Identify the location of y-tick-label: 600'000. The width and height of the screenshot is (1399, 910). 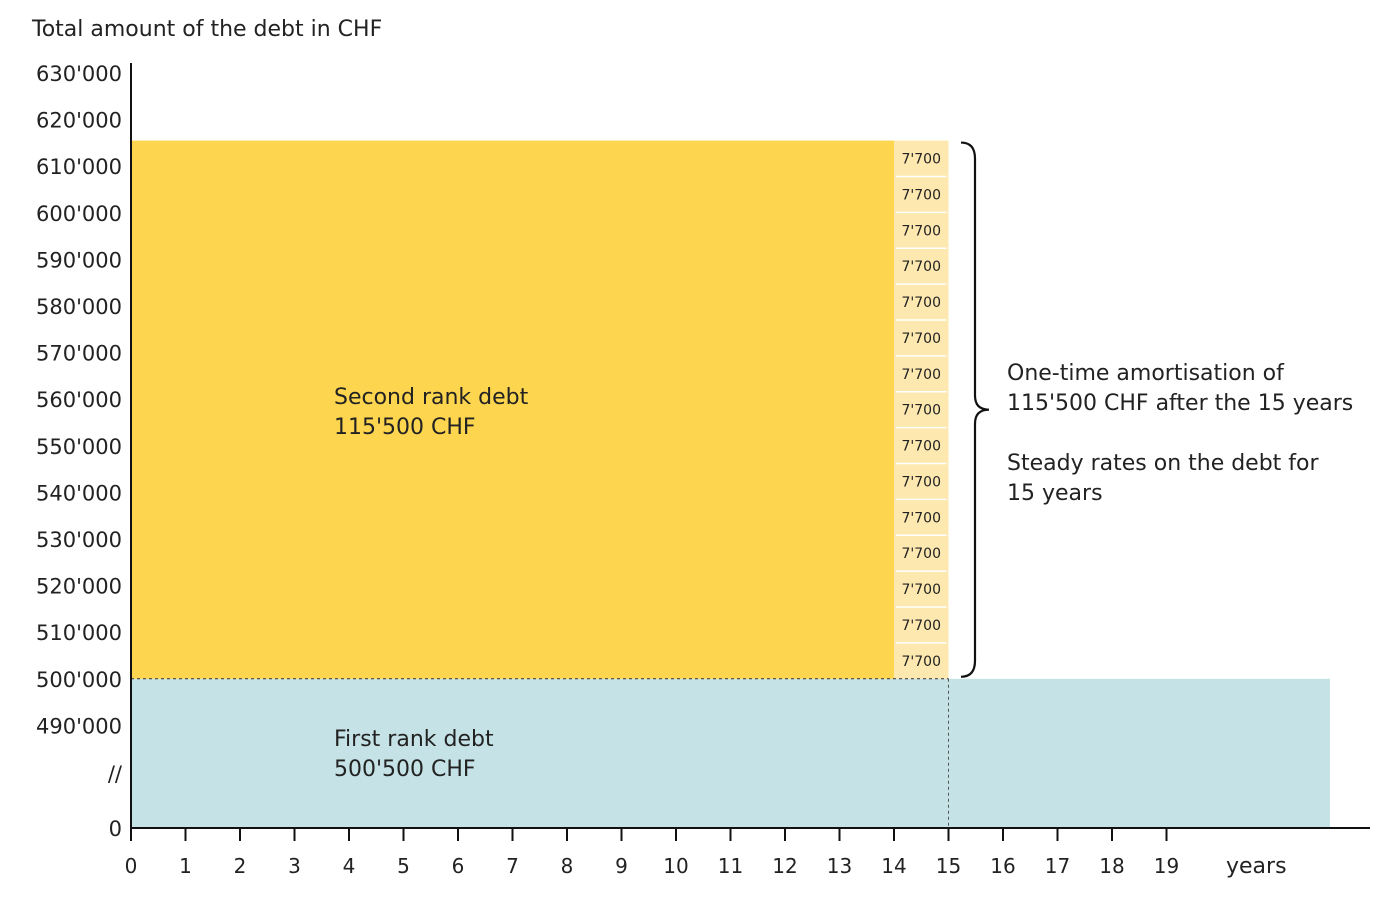
(79, 214).